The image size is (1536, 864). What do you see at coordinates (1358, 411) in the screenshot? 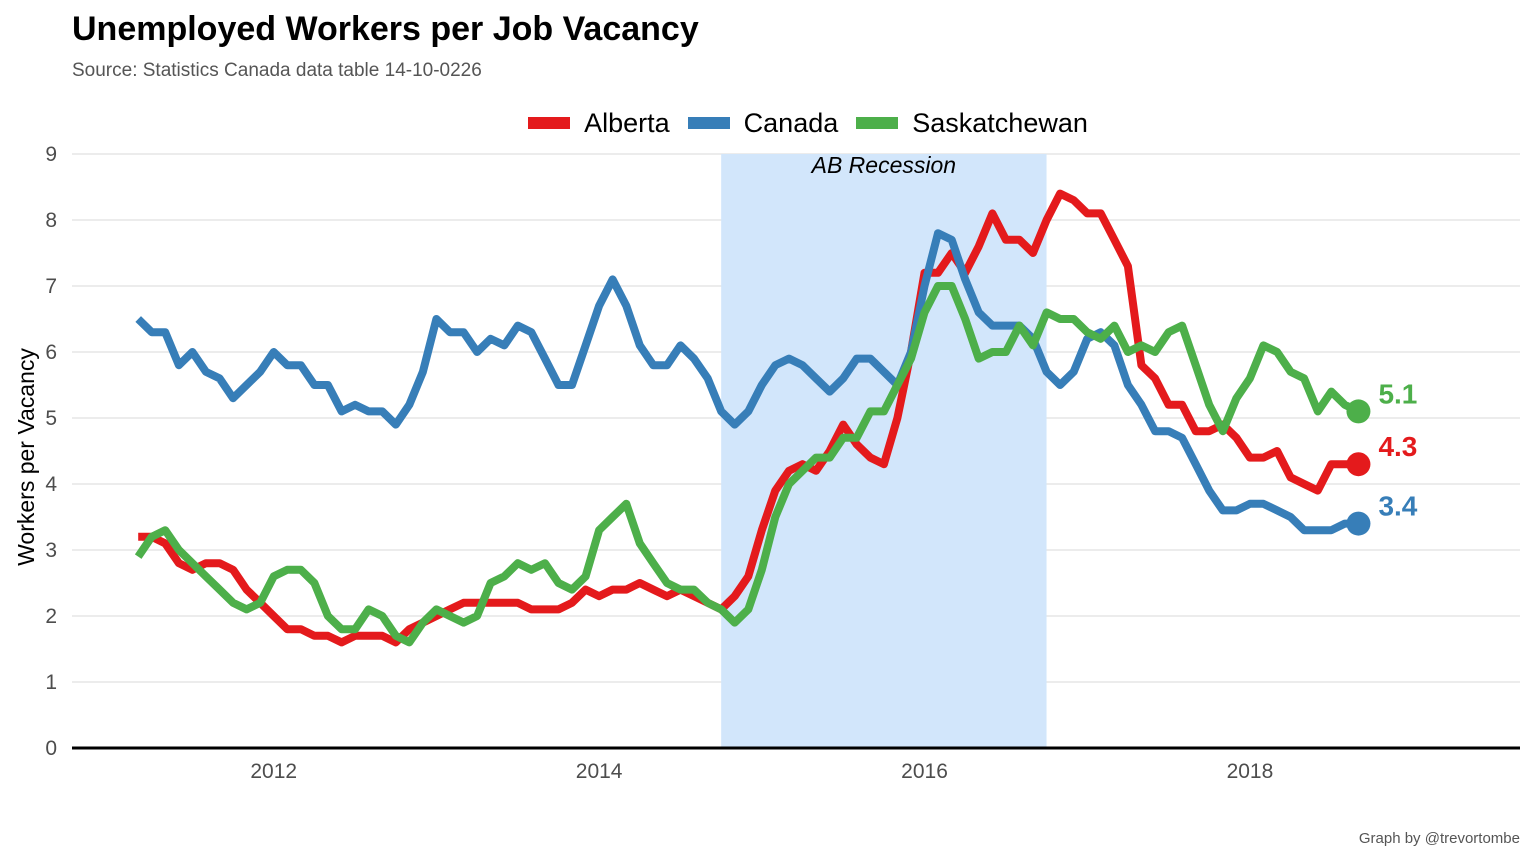
I see `end-point-saskatchewan` at bounding box center [1358, 411].